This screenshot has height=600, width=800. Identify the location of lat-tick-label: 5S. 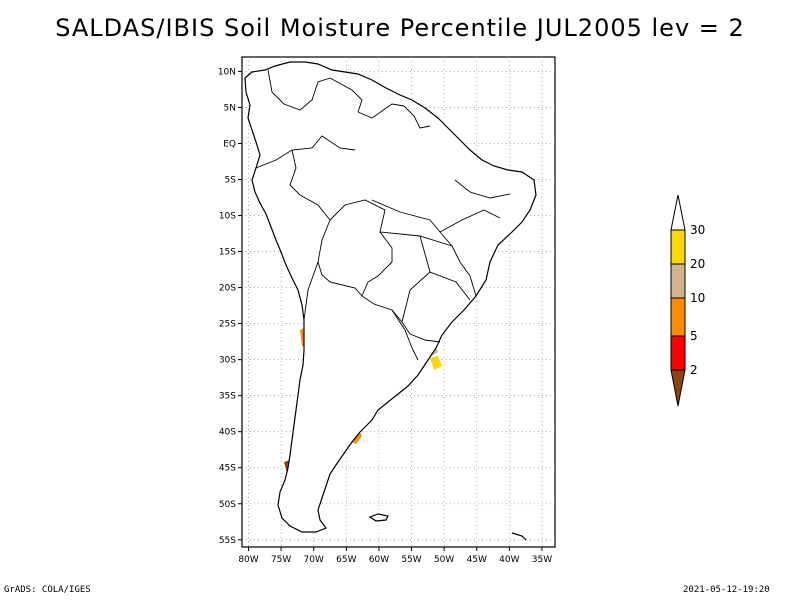
(231, 181).